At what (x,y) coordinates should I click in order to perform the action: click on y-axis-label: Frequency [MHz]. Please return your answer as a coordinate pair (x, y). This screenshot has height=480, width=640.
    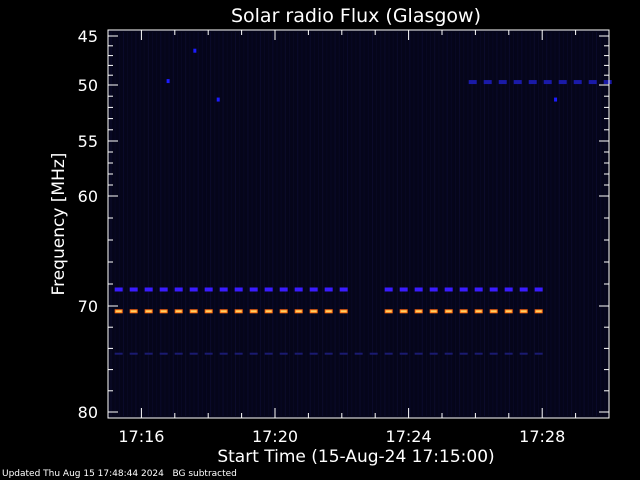
    Looking at the image, I should click on (59, 224).